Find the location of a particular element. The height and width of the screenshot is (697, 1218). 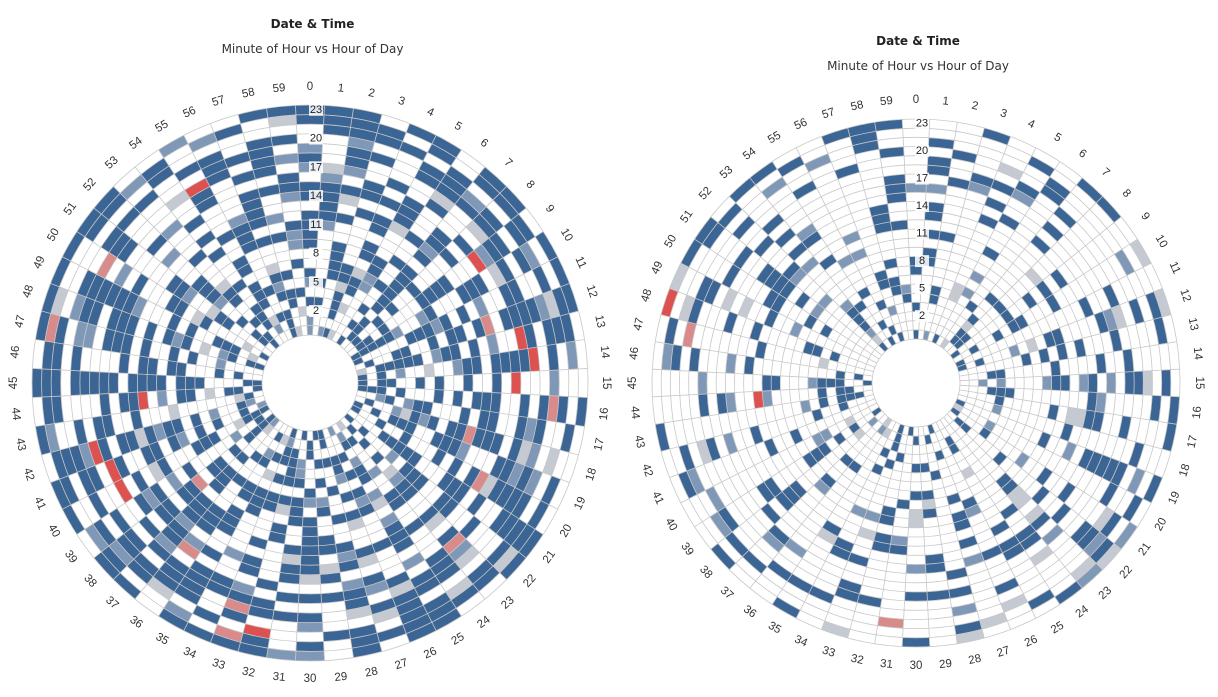

minute-tick-label: 44 is located at coordinates (634, 413).